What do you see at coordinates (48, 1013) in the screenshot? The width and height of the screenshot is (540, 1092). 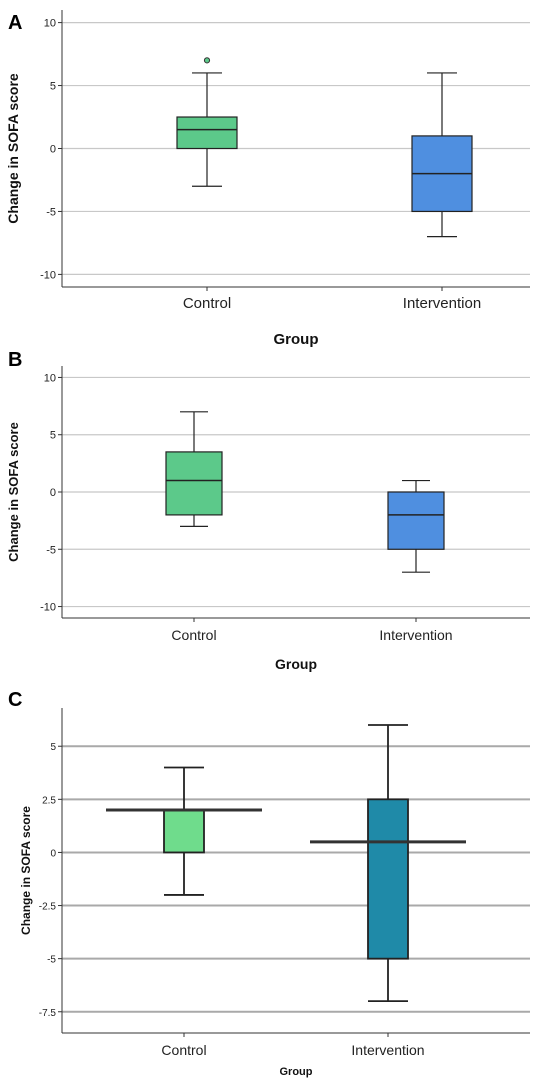 I see `y-tick-label-c: -7.5` at bounding box center [48, 1013].